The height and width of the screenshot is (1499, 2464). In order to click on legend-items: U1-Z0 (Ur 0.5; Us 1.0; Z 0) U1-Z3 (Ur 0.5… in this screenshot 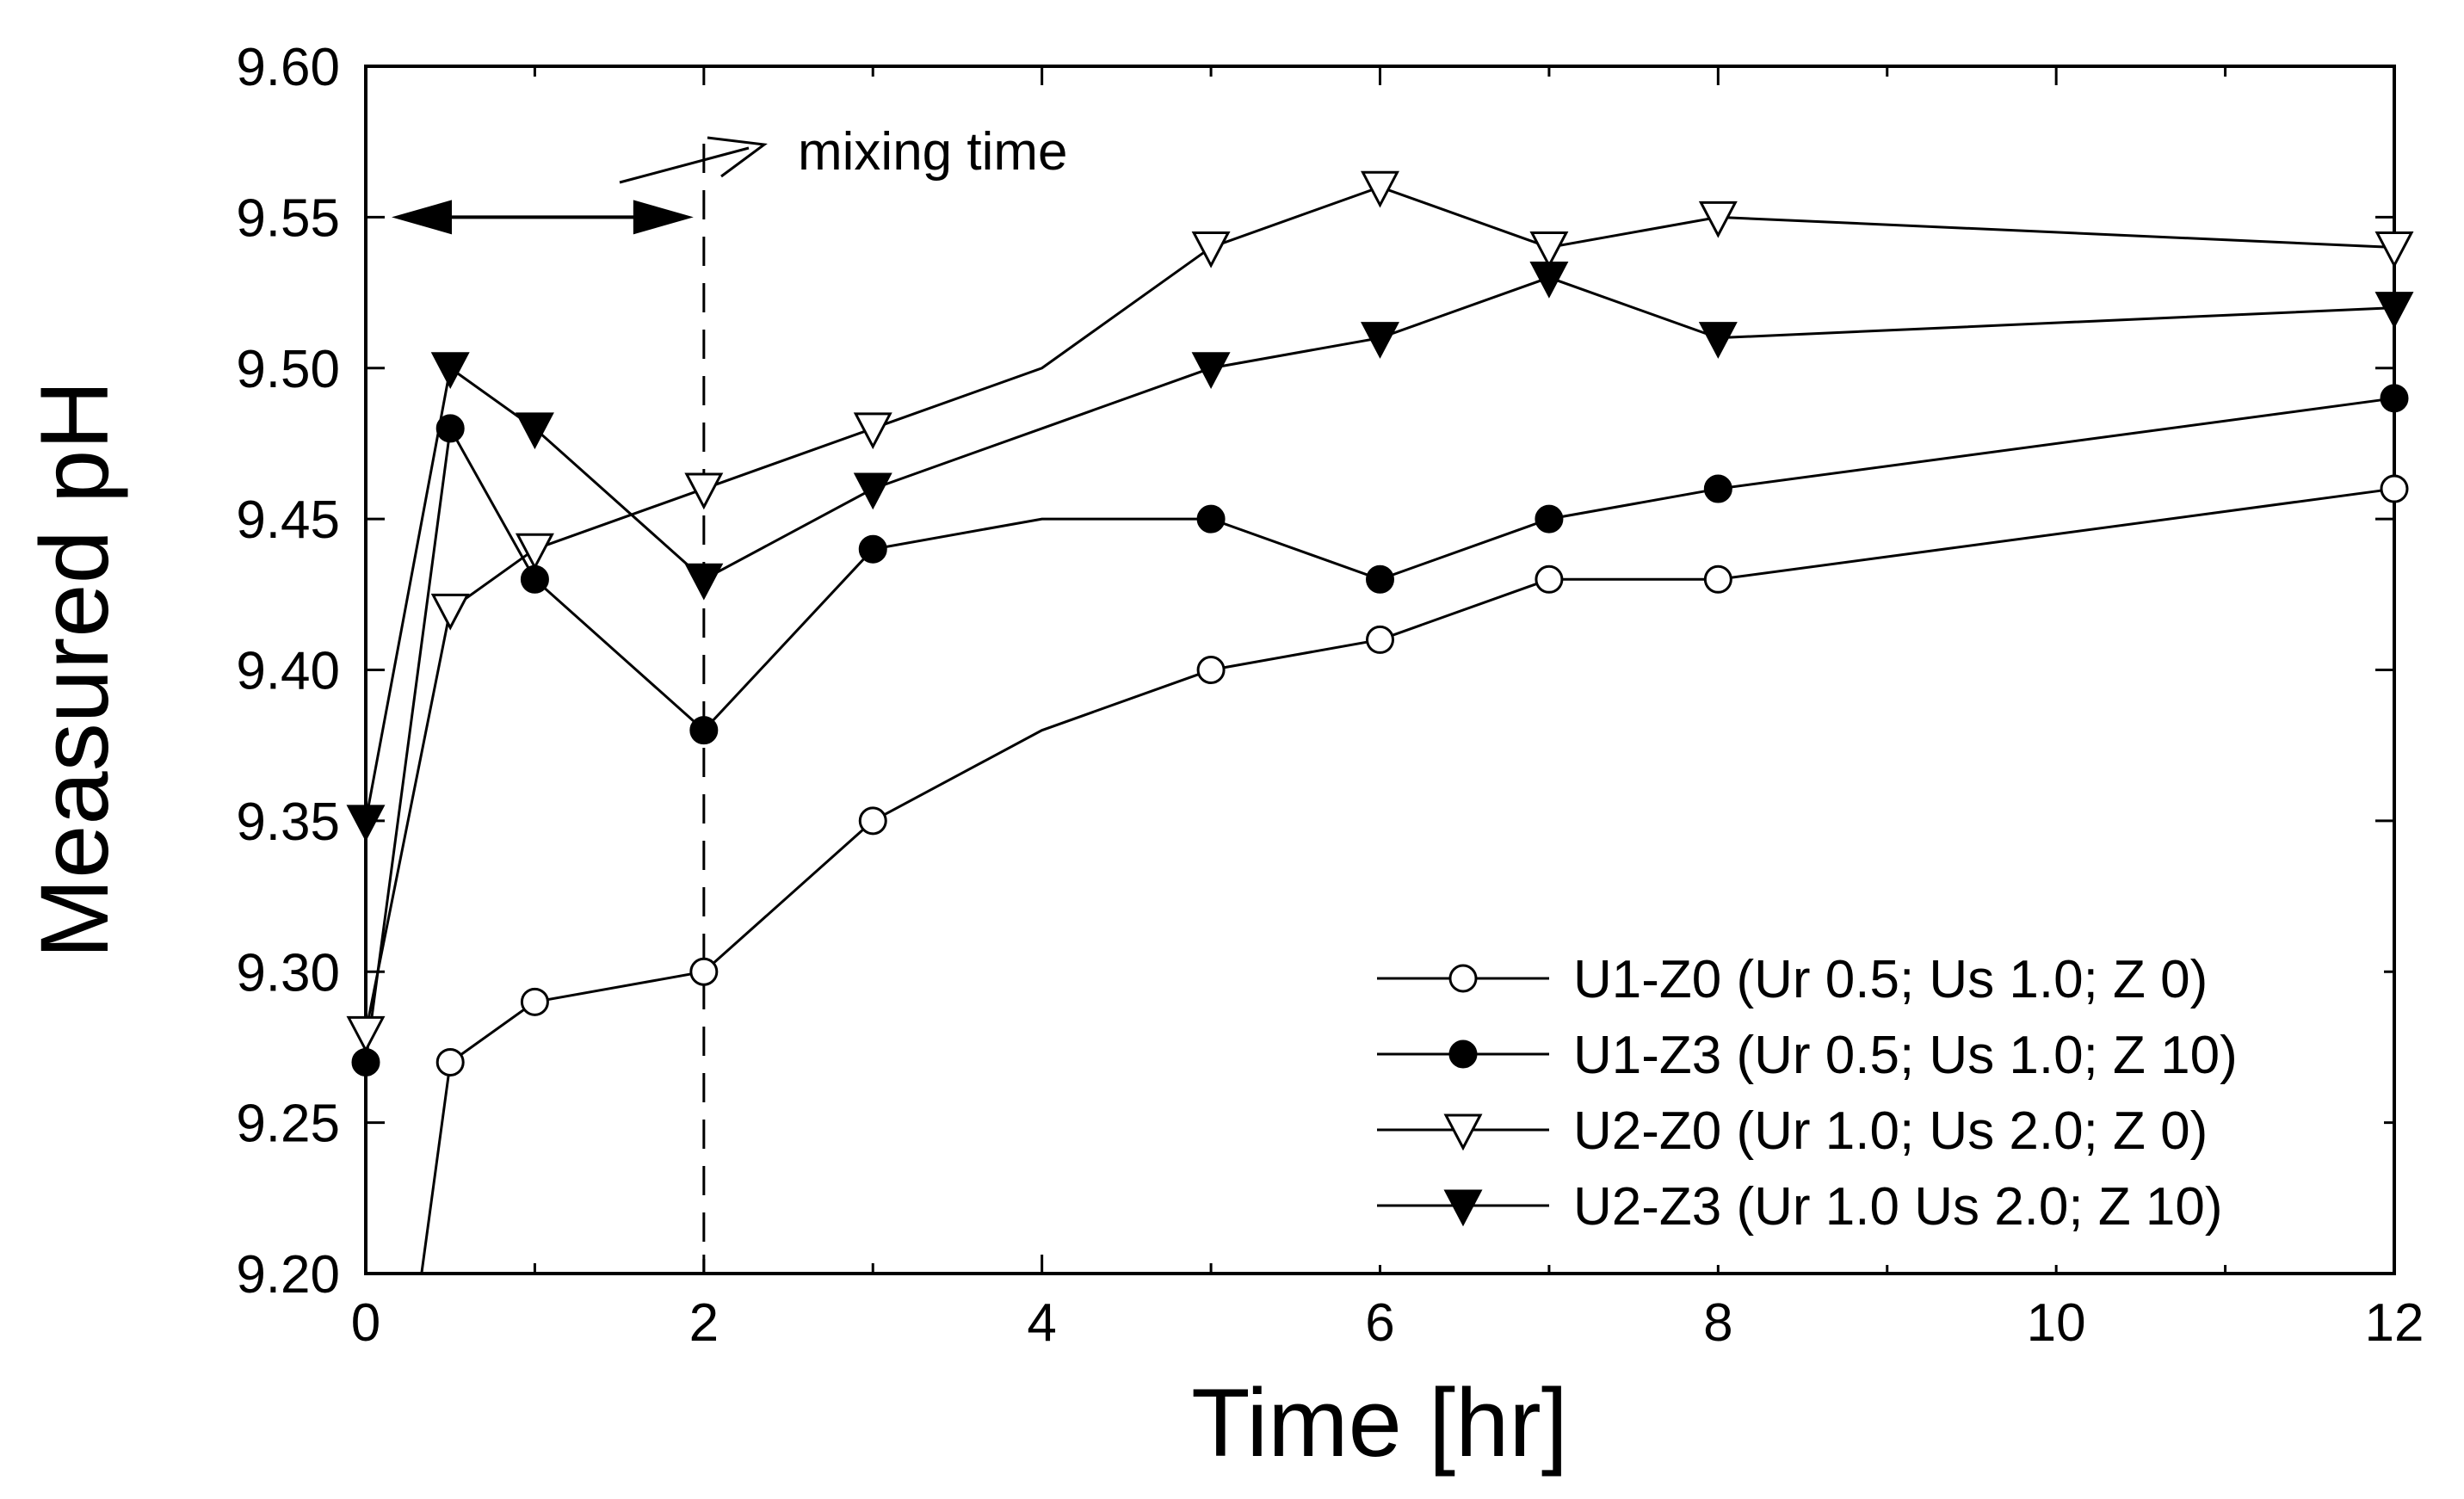, I will do `click(1807, 1094)`.